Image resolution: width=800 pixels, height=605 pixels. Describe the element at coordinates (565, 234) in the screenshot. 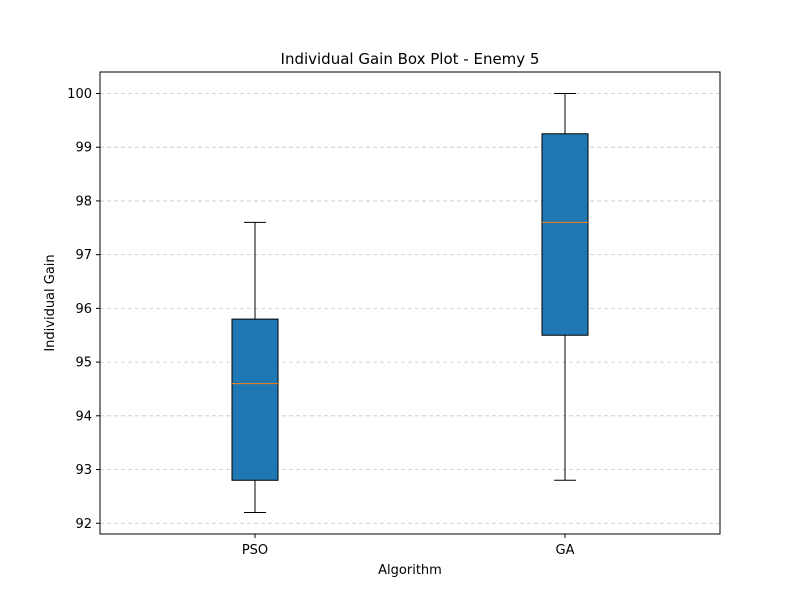

I see `box-ga` at that location.